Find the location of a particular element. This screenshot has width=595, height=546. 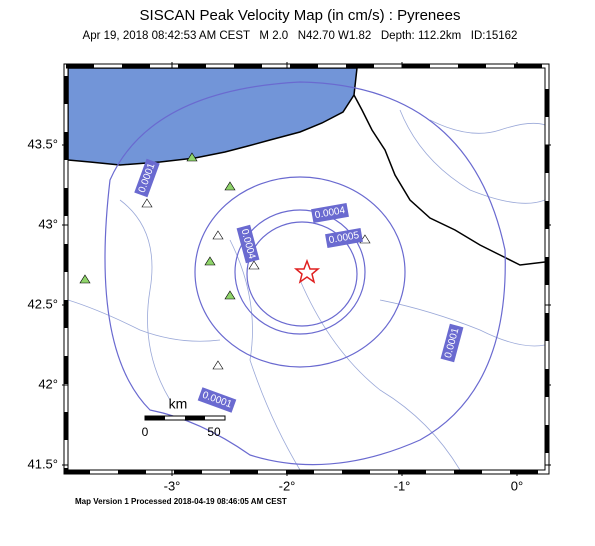

lat-label: 43° is located at coordinates (48, 223).